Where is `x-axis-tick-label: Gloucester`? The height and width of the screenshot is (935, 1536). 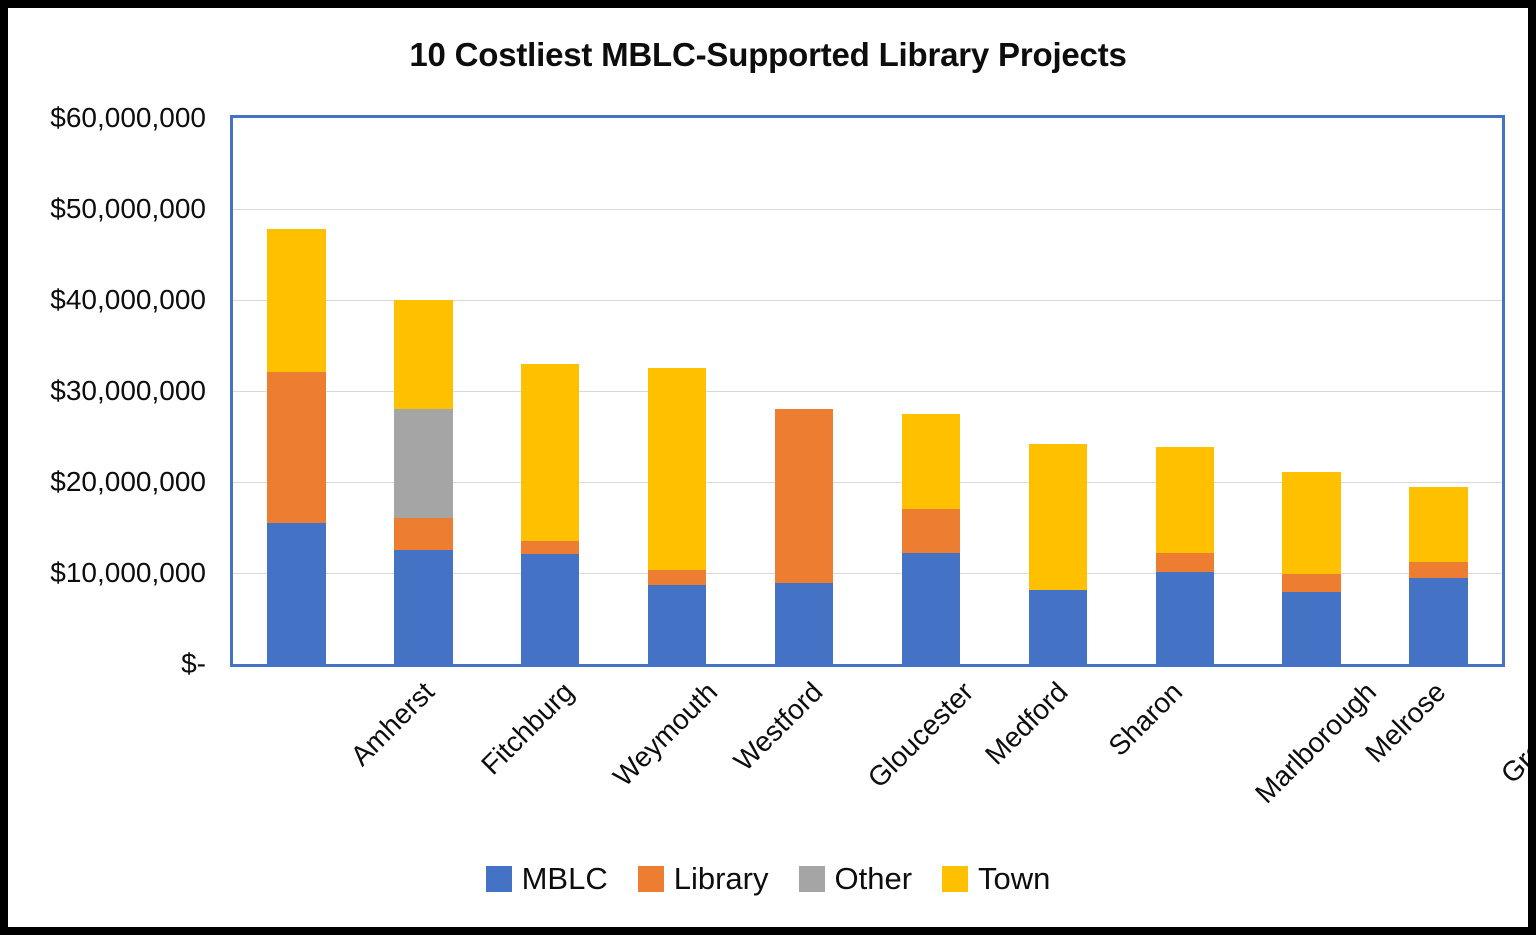 x-axis-tick-label: Gloucester is located at coordinates (920, 735).